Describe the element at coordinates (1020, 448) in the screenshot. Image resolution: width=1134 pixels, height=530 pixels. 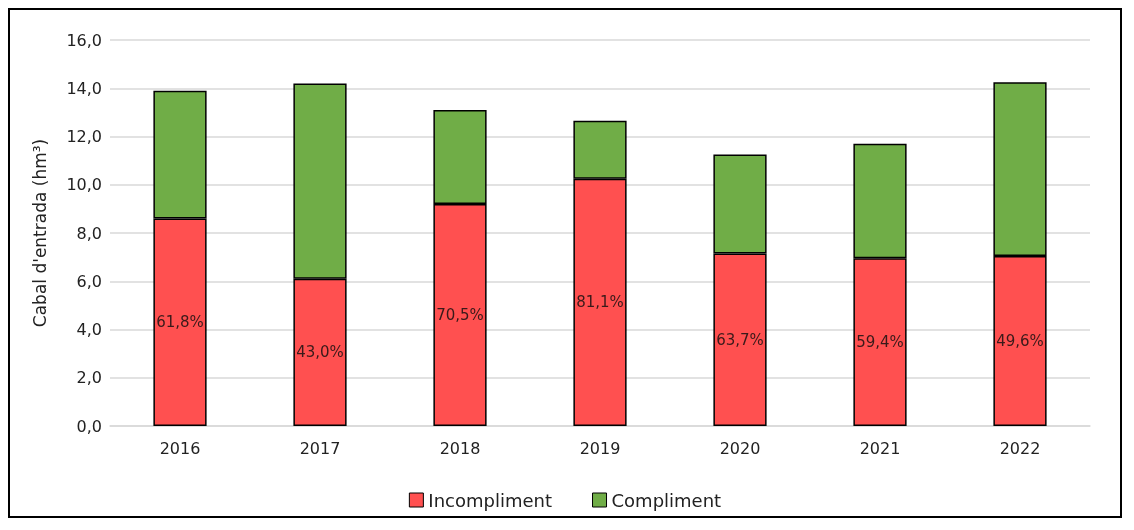
I see `x-tick-label: 2022` at that location.